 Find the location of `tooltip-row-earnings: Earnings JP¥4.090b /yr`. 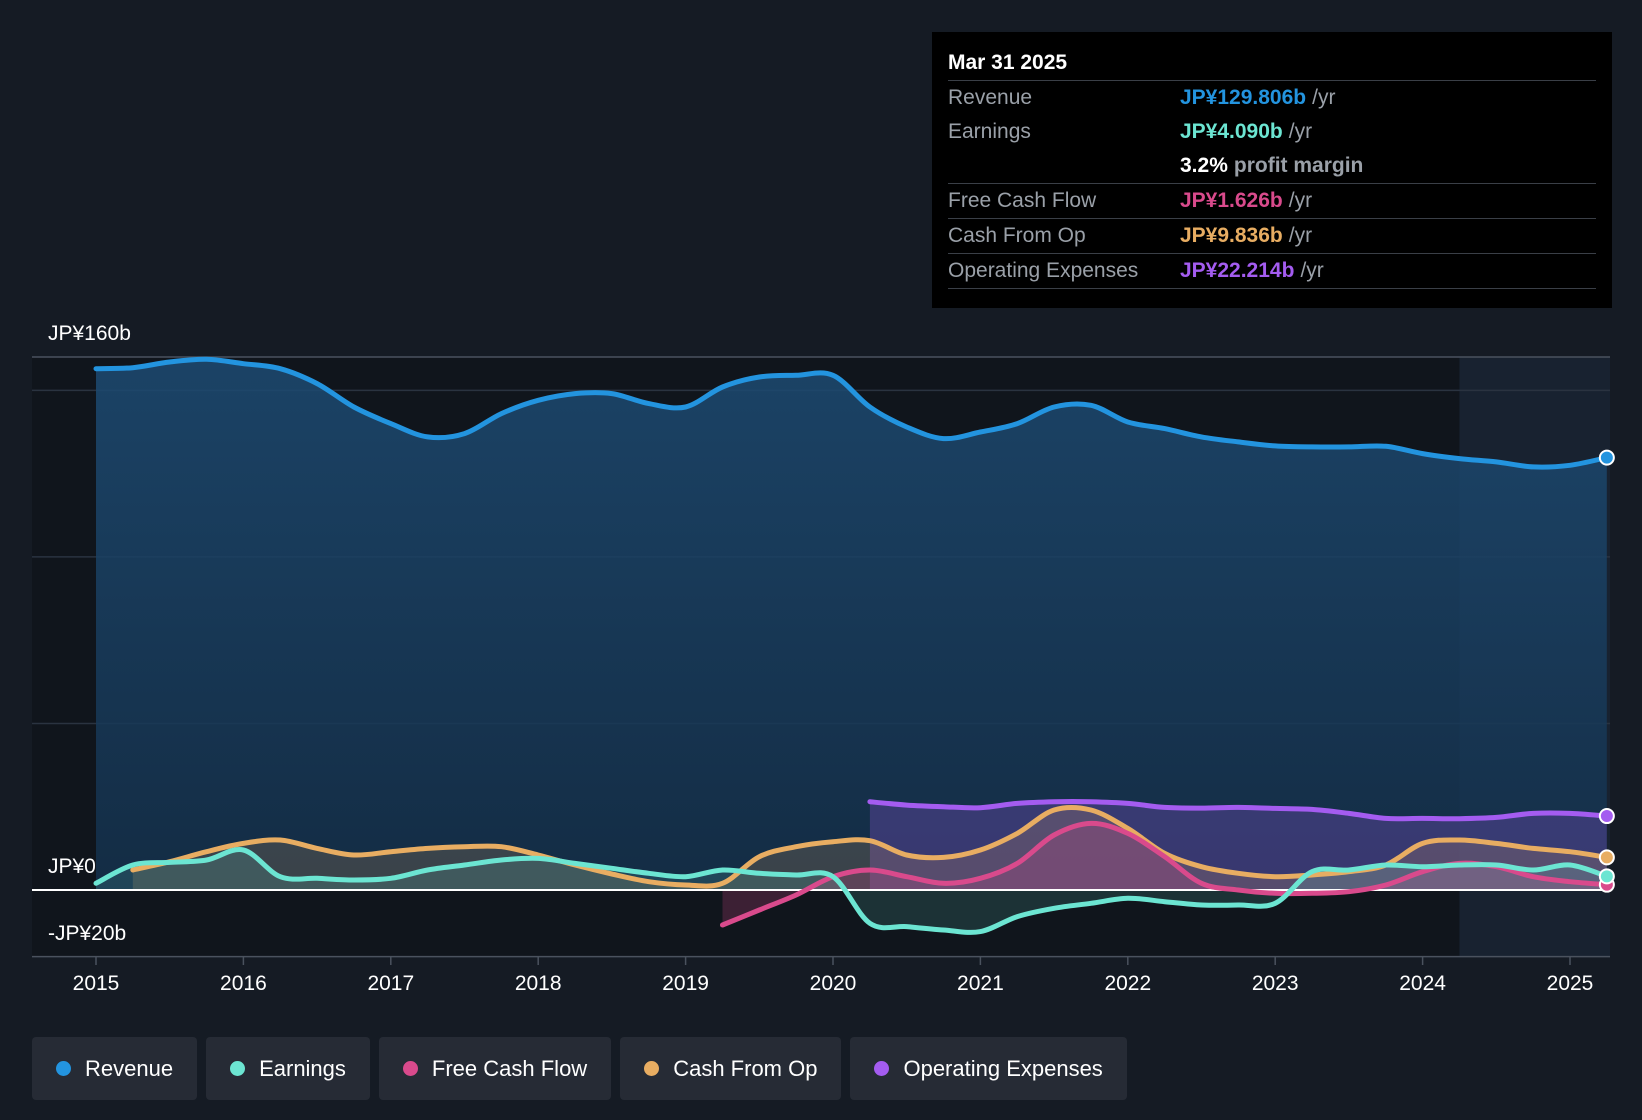

tooltip-row-earnings: Earnings JP¥4.090b /yr is located at coordinates (1272, 132).